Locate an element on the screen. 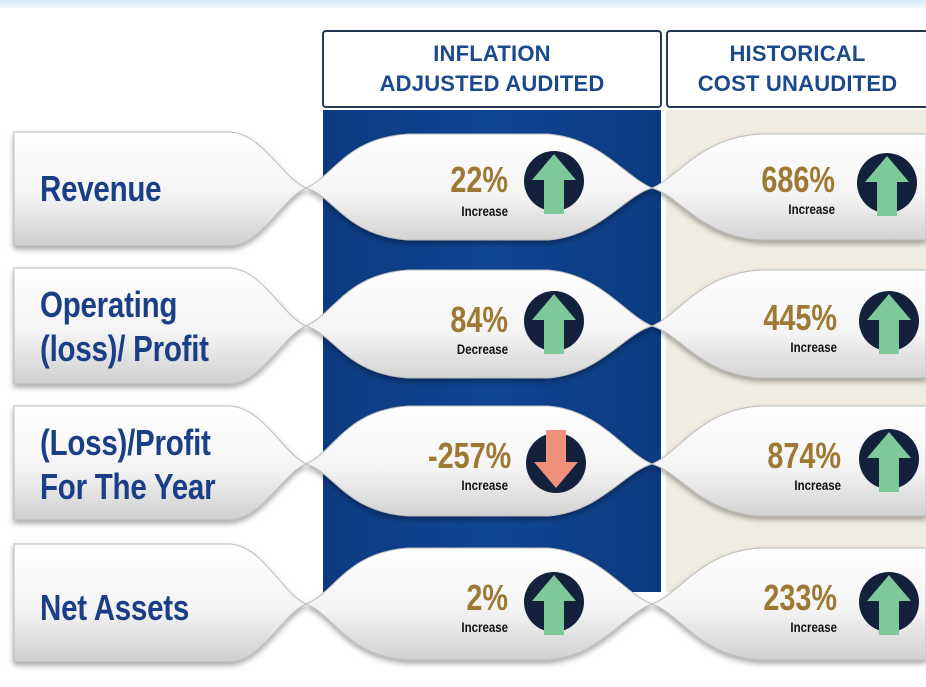 This screenshot has height=687, width=926. row-label-profit-for-year-line-2: For The Year is located at coordinates (128, 486).